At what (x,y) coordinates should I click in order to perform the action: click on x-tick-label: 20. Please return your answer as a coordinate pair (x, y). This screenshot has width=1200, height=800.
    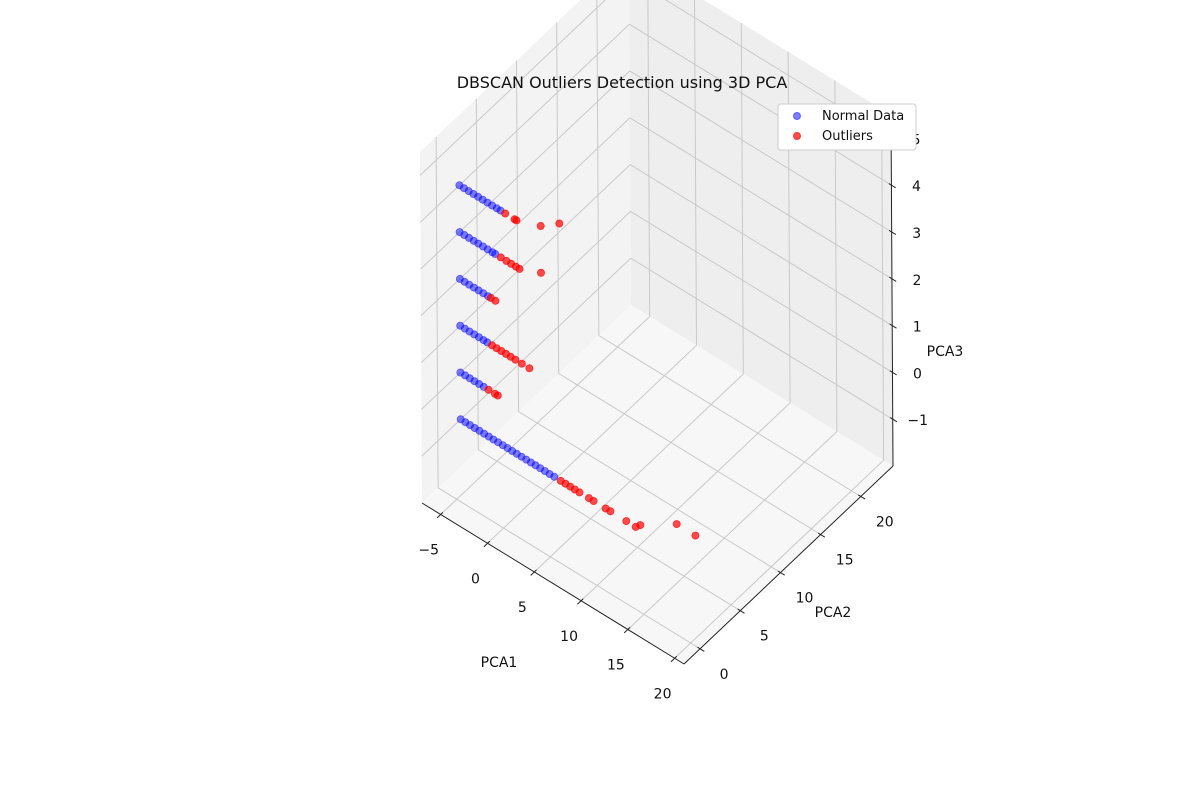
    Looking at the image, I should click on (663, 694).